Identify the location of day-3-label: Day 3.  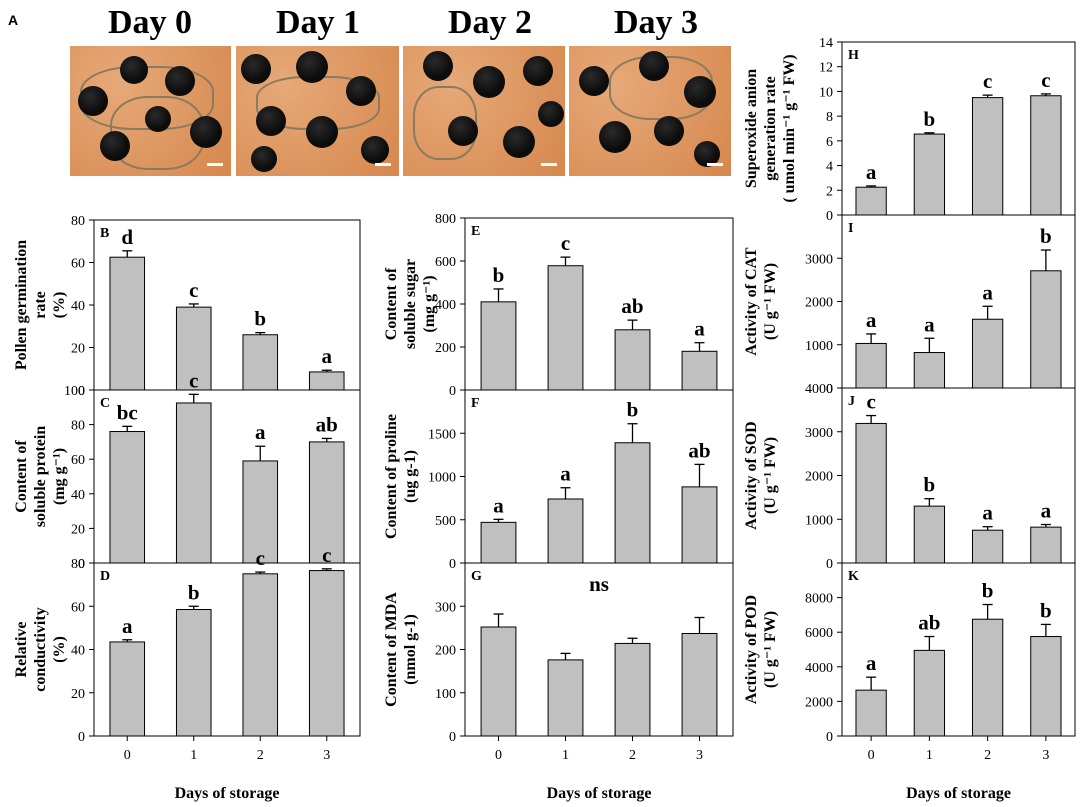
(656, 22).